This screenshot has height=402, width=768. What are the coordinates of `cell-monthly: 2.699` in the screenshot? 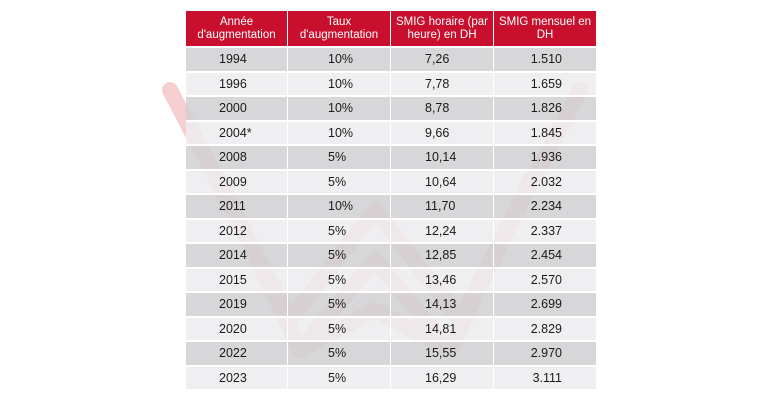 It's located at (545, 305).